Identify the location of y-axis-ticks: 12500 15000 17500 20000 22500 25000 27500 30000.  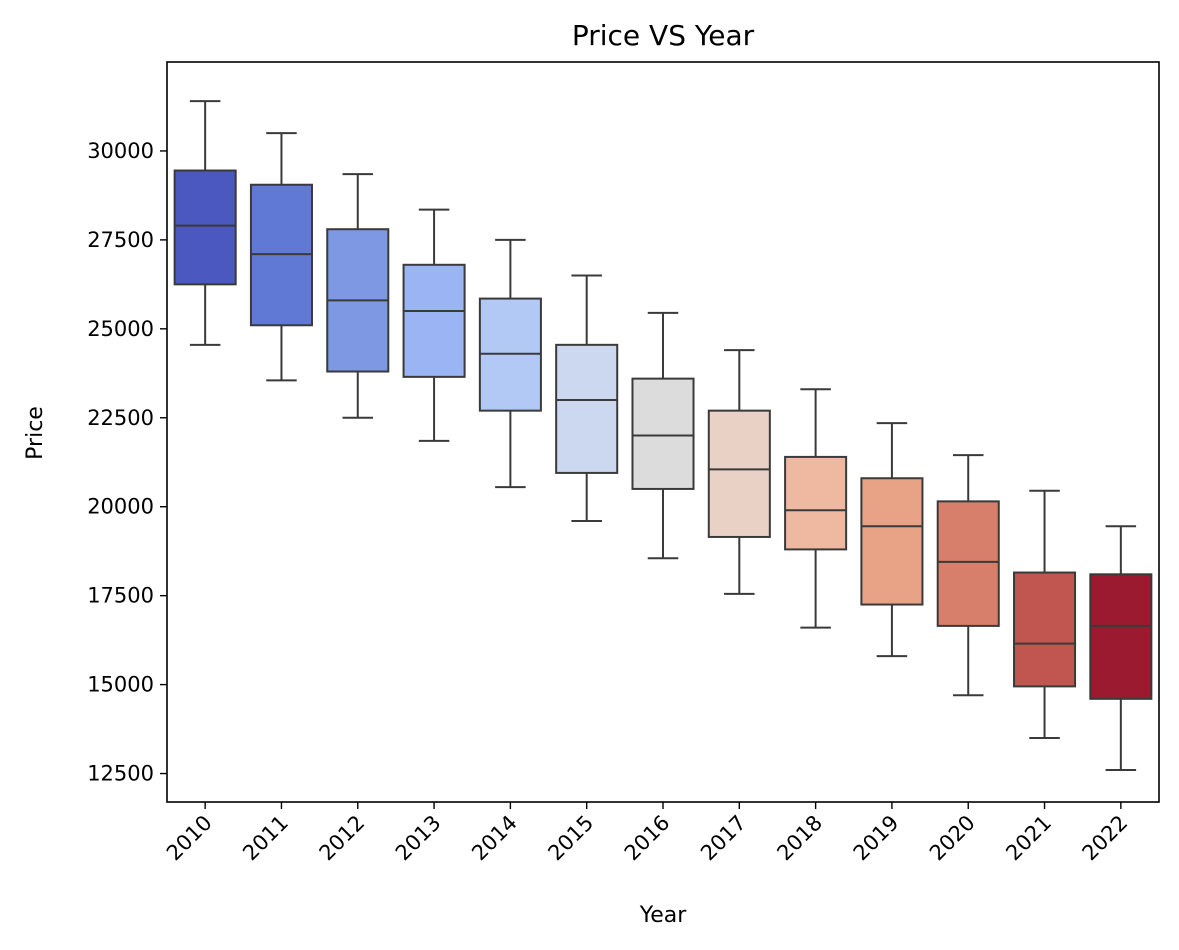
(127, 462).